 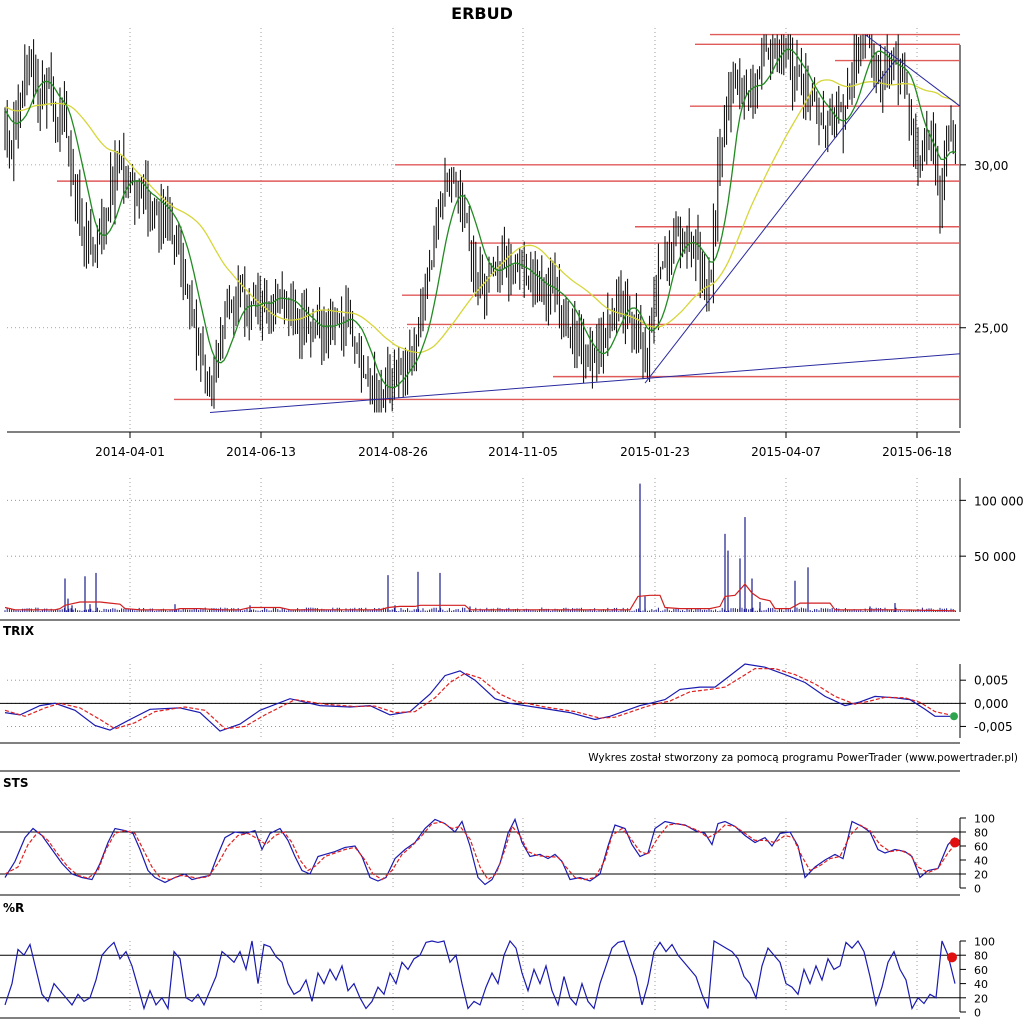 I want to click on x-tick-label: 2015-01-23, so click(x=655, y=452).